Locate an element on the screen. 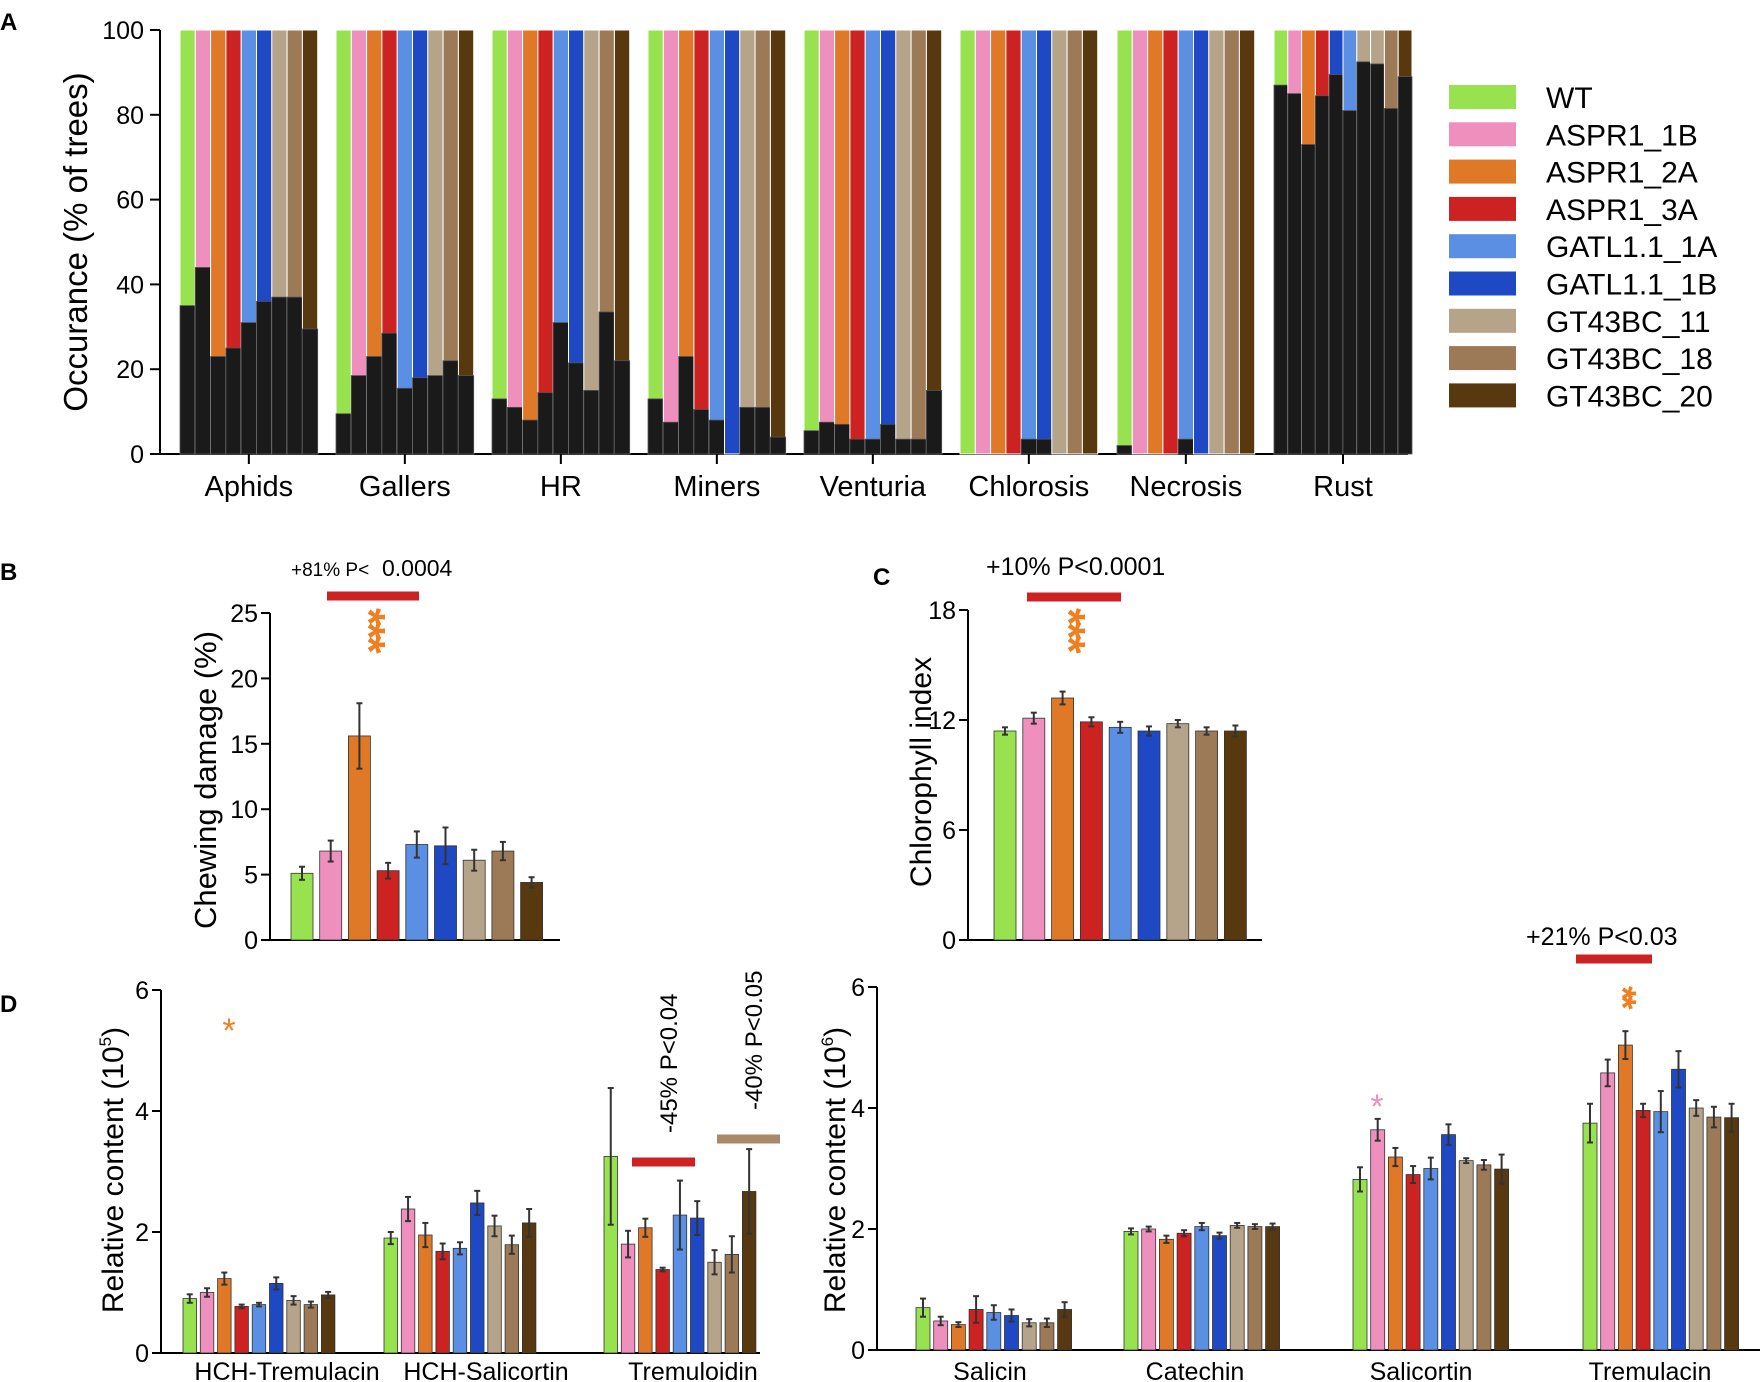 This screenshot has width=1761, height=1382. d2-y-label-base: Relative content (10 is located at coordinates (835, 1179).